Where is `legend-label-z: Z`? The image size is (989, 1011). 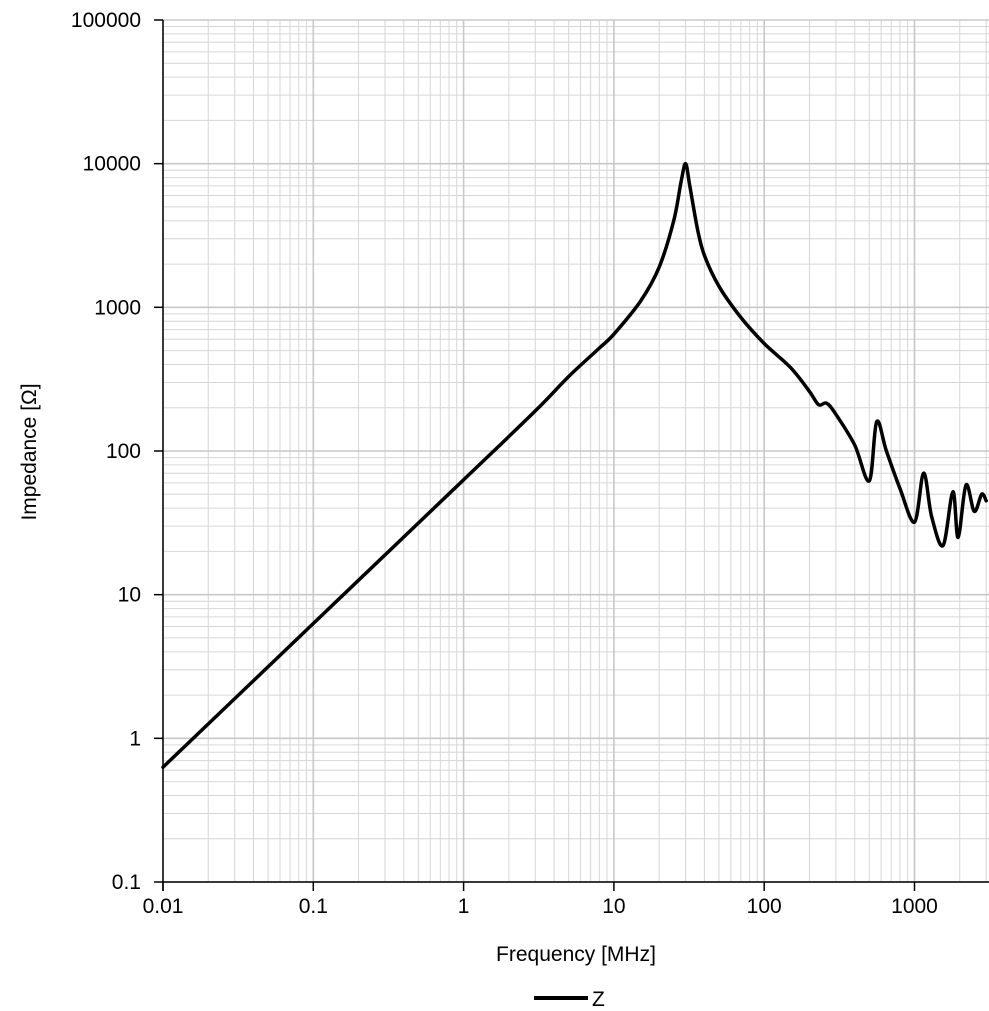
legend-label-z: Z is located at coordinates (598, 999).